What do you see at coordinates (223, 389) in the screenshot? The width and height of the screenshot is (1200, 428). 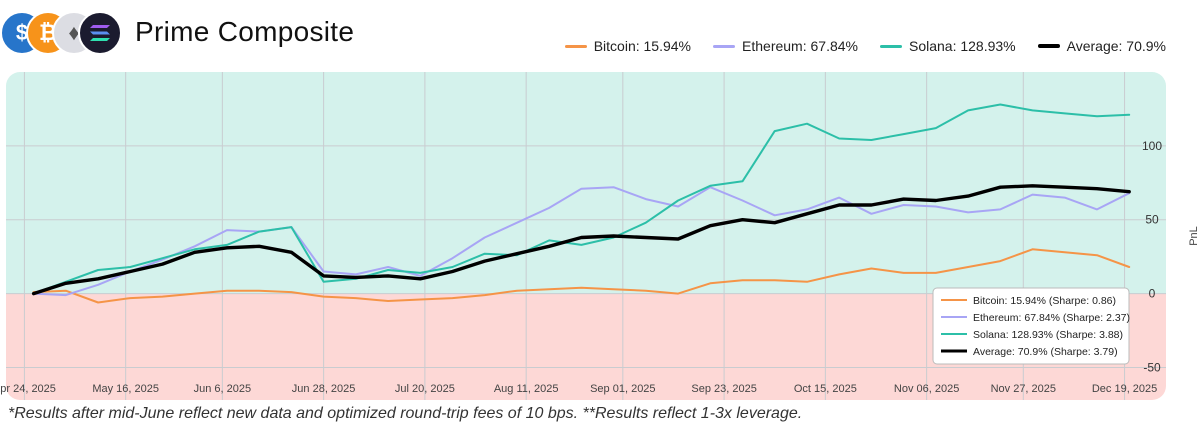 I see `x-tick-label: Jun 6, 2025` at bounding box center [223, 389].